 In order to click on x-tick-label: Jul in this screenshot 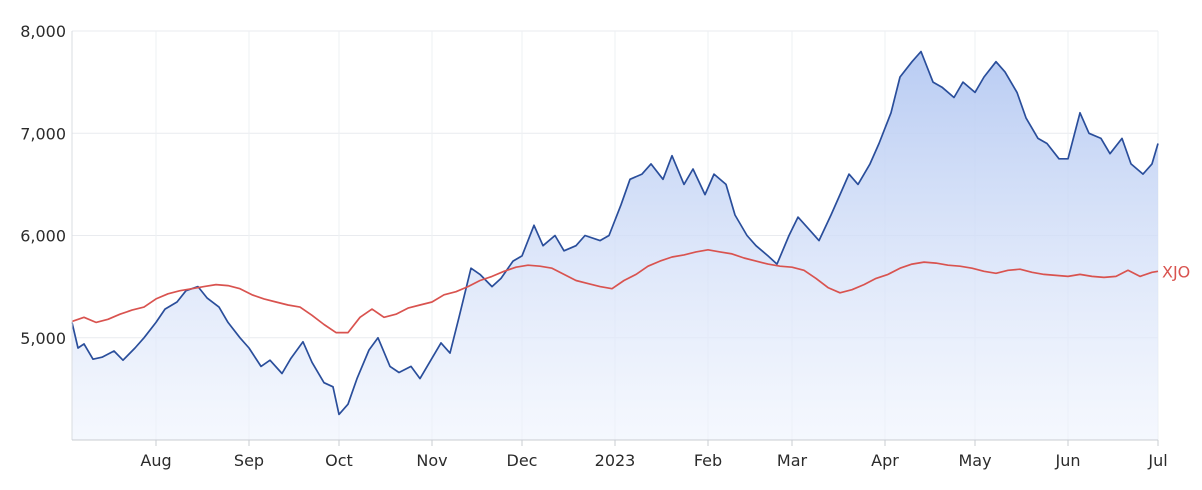, I will do `click(1157, 460)`.